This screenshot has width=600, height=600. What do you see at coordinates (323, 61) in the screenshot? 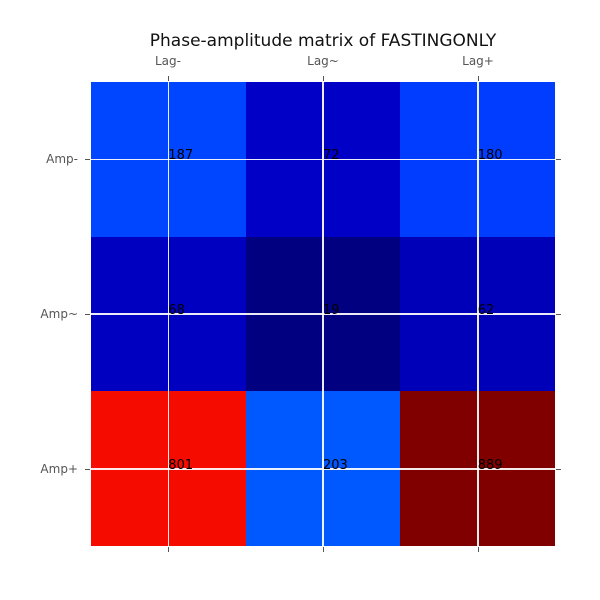
I see `x-tick-label-lag-mid: Lag~` at bounding box center [323, 61].